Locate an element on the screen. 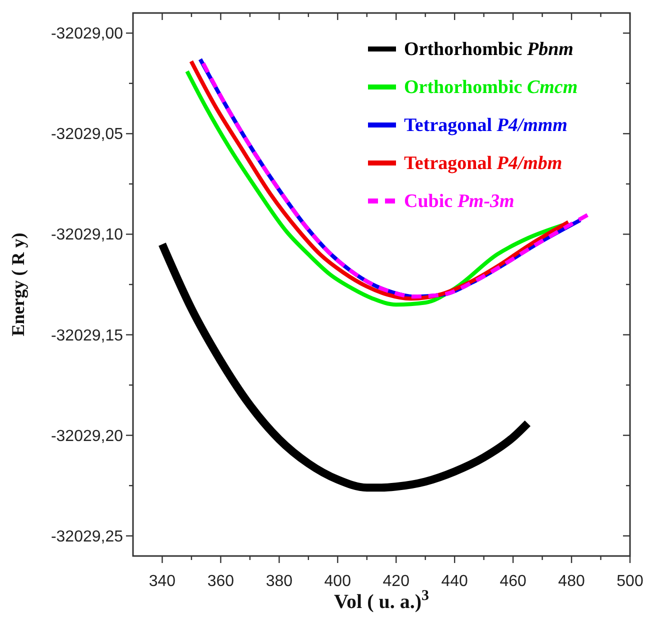 Image resolution: width=646 pixels, height=617 pixels. legend-label: Tetragonal P4/mbm is located at coordinates (483, 163).